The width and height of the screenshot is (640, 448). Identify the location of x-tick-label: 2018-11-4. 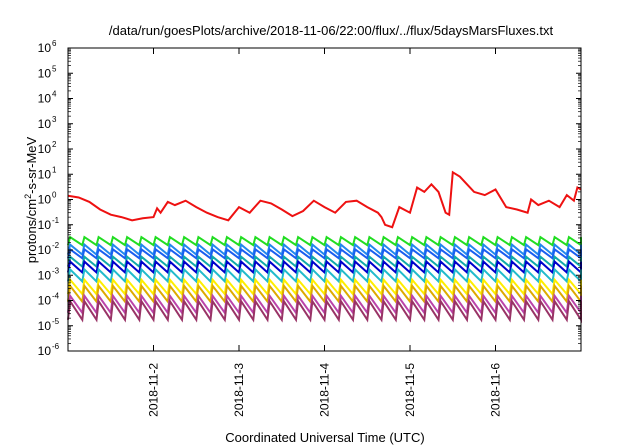
(325, 390).